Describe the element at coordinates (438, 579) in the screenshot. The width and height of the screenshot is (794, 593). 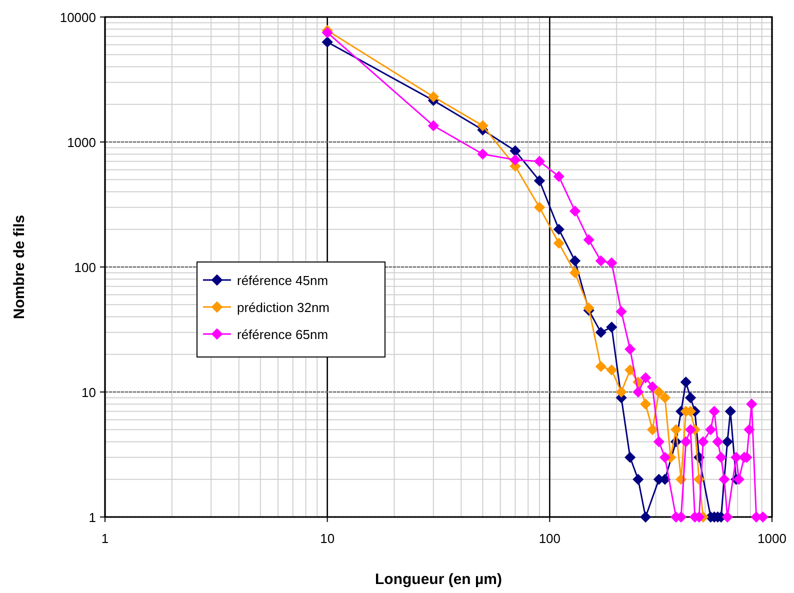
I see `x-axis-title: Longueur (en µm)` at that location.